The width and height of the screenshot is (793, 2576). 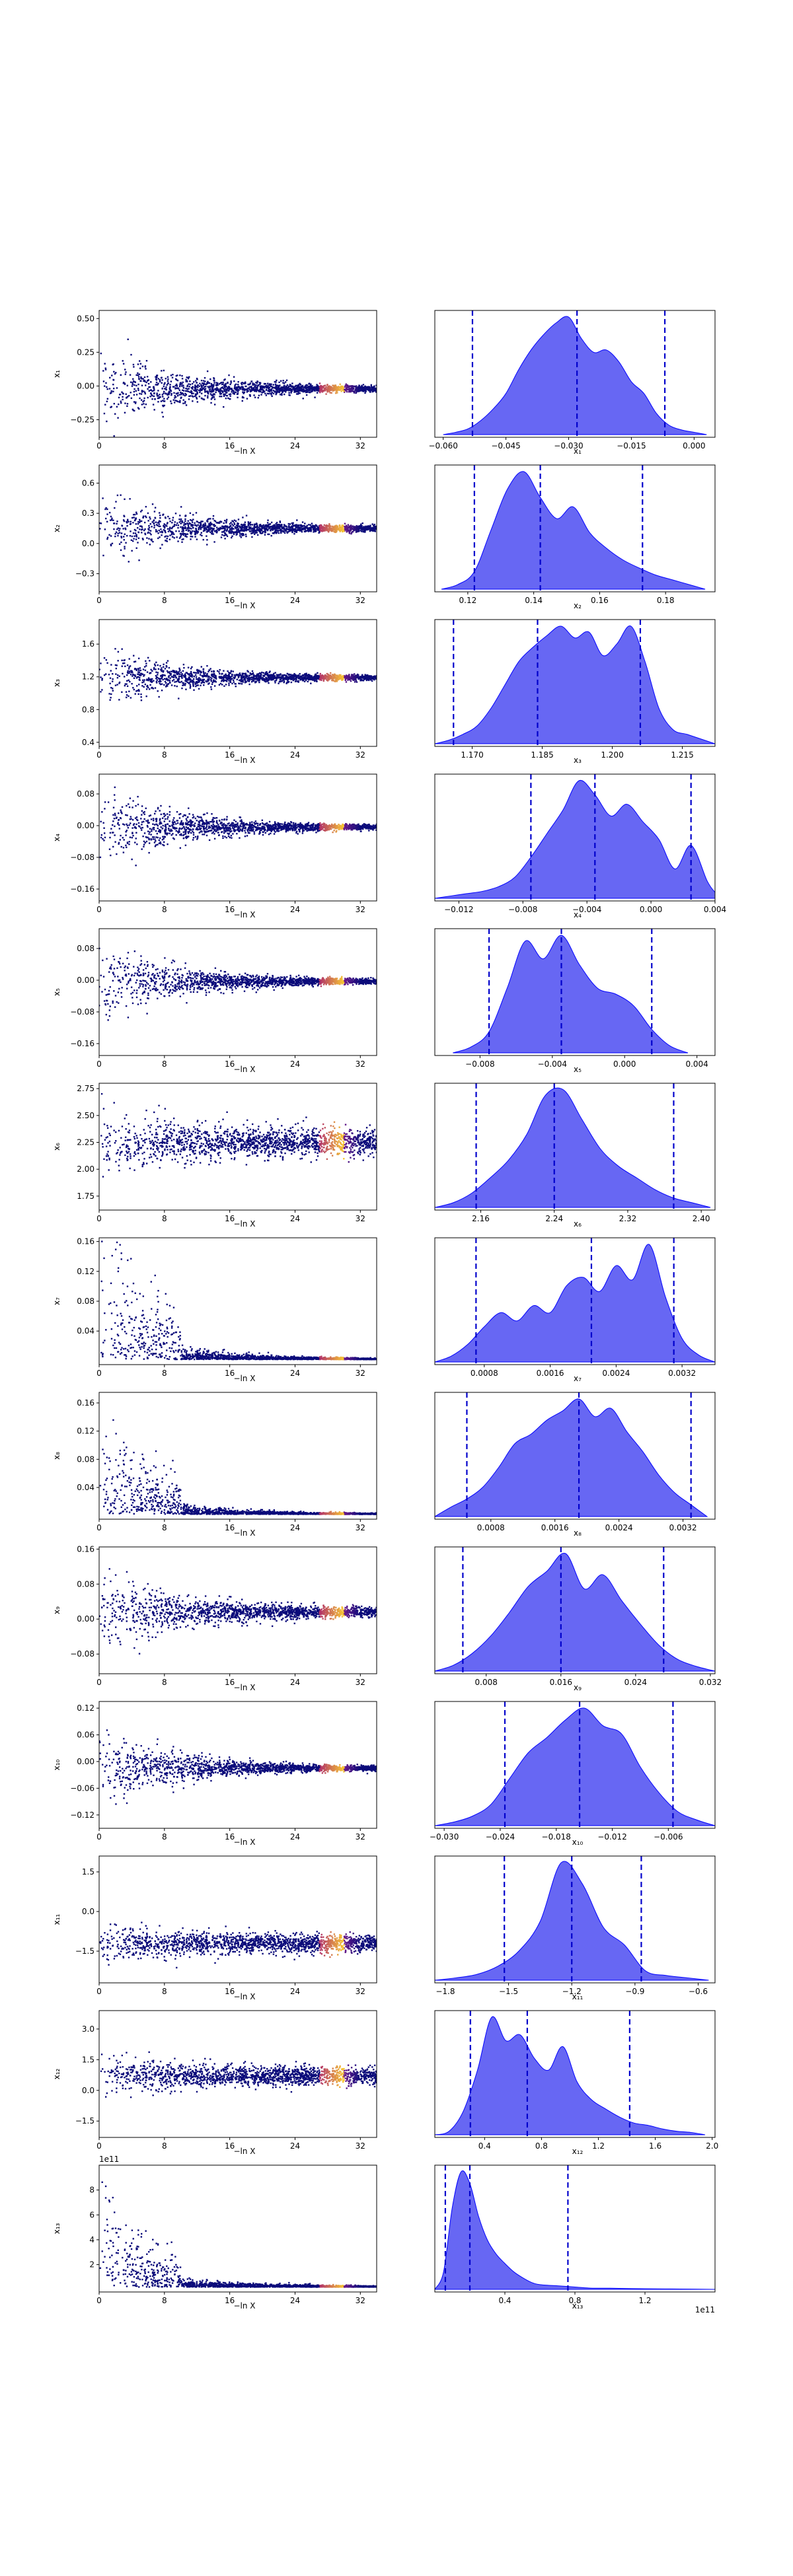 What do you see at coordinates (165, 600) in the screenshot?
I see `x-tick-label: 8` at bounding box center [165, 600].